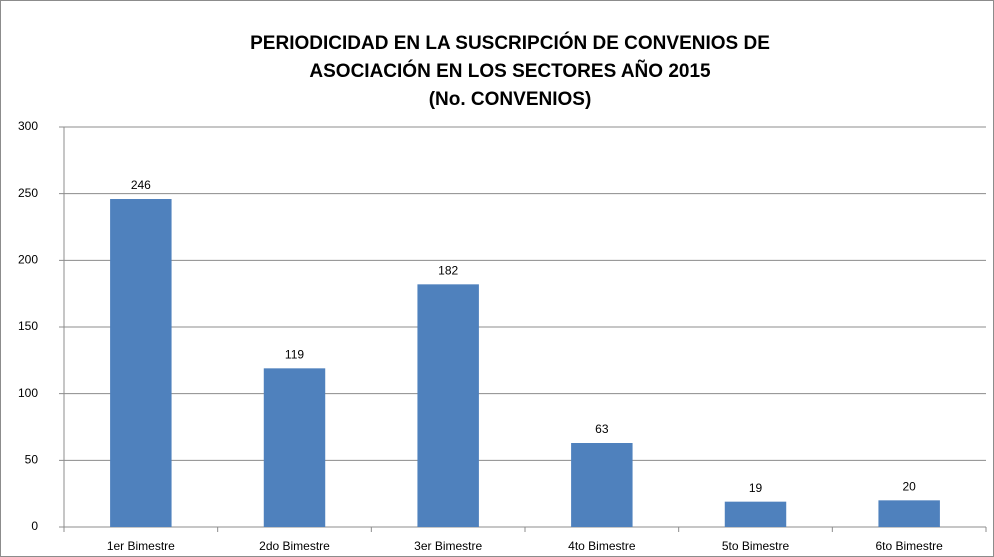 The image size is (994, 557). I want to click on x-tick-label: 3er Bimestre, so click(448, 546).